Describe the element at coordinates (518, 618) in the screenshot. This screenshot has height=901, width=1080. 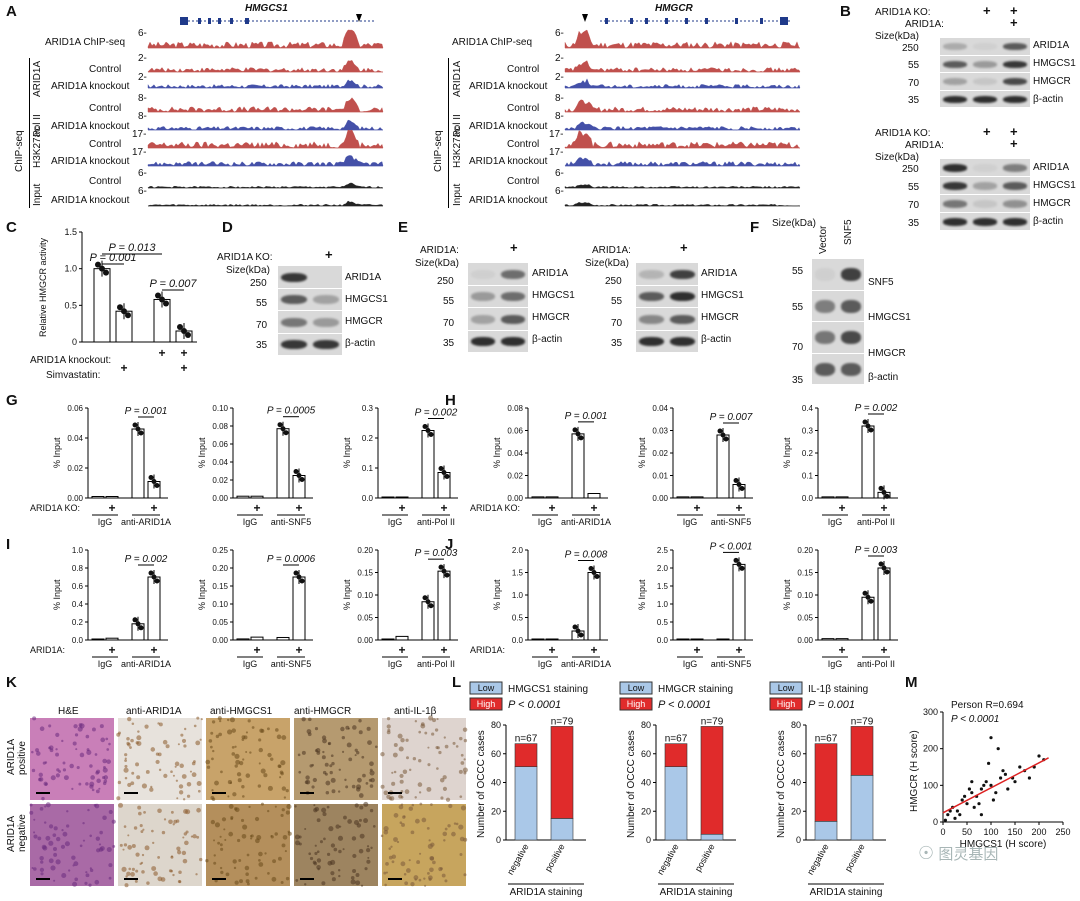
I see `y-tick-label: 0.5` at that location.